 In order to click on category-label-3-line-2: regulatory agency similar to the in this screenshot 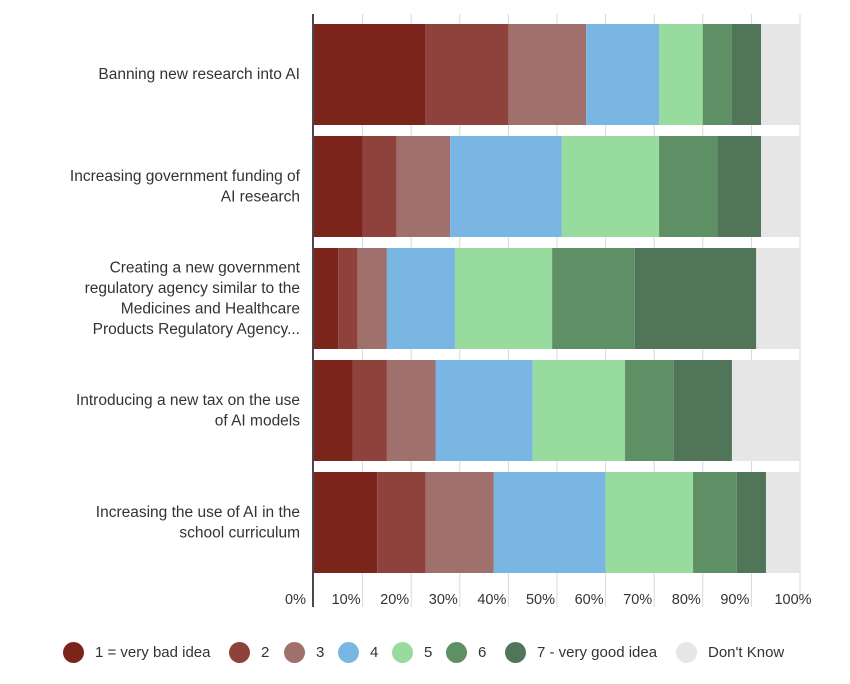, I will do `click(192, 288)`.